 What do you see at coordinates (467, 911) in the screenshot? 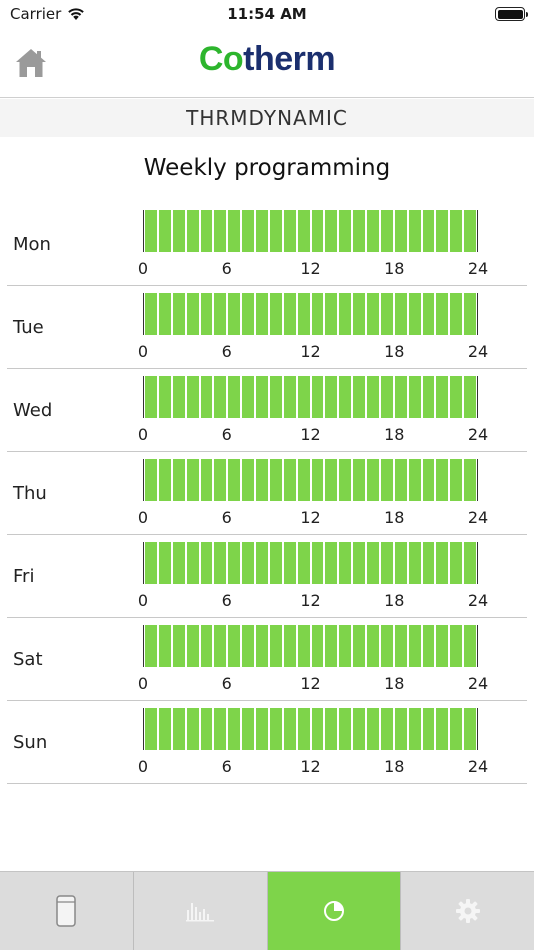
I see `tab-settings` at bounding box center [467, 911].